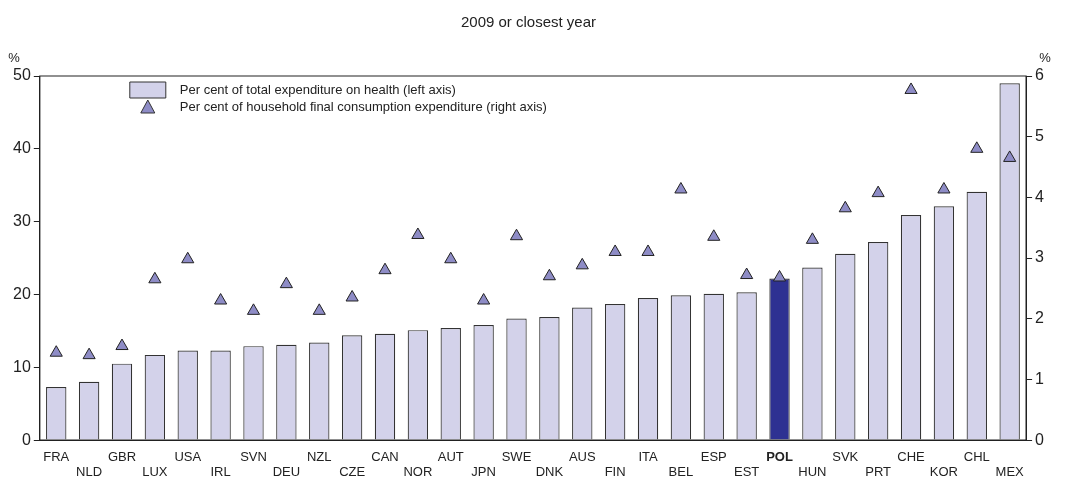 Image resolution: width=1067 pixels, height=486 pixels. I want to click on x-tick-label: BEL, so click(681, 472).